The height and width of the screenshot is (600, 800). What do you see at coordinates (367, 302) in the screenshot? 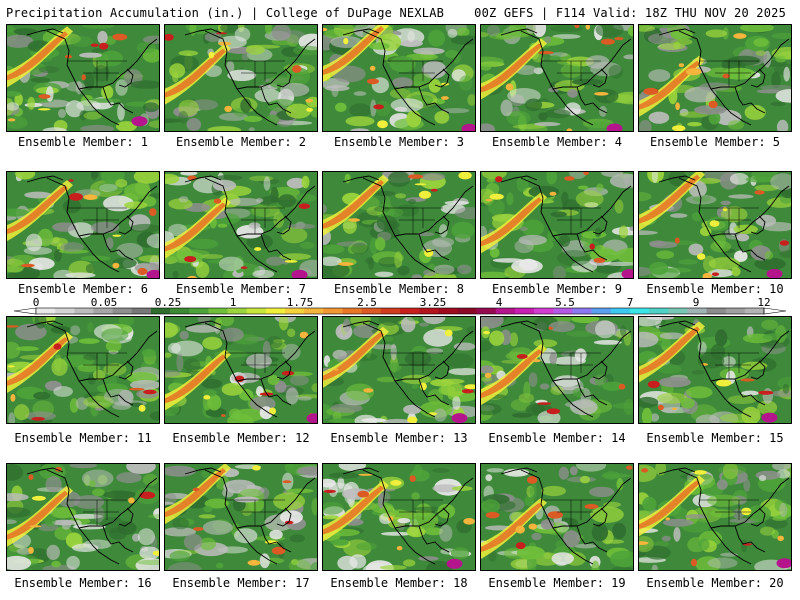
I see `scale-label: 2.5` at bounding box center [367, 302].